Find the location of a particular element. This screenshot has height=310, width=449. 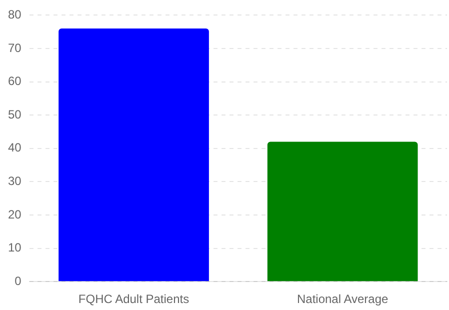

y-tick-label: 10 is located at coordinates (15, 247).